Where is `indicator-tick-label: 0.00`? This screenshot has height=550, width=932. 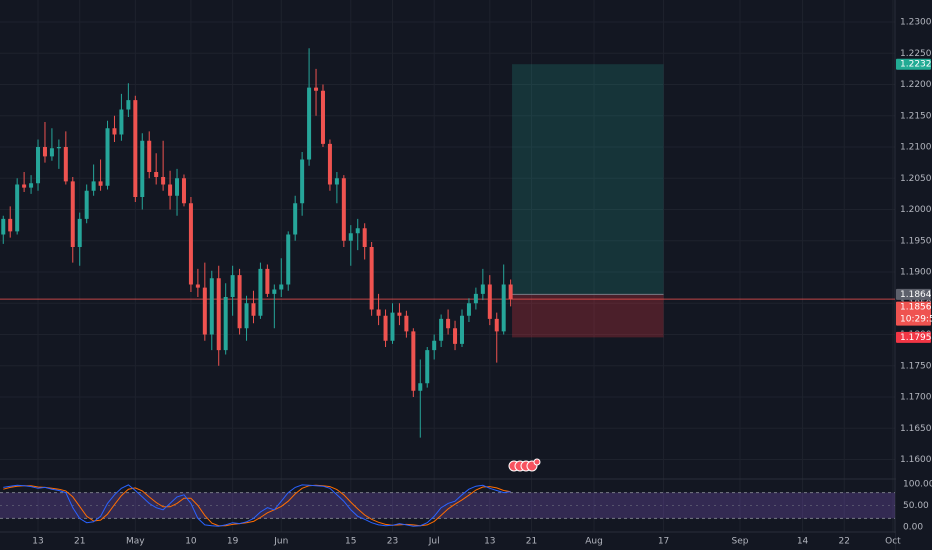 indicator-tick-label: 0.00 is located at coordinates (913, 528).